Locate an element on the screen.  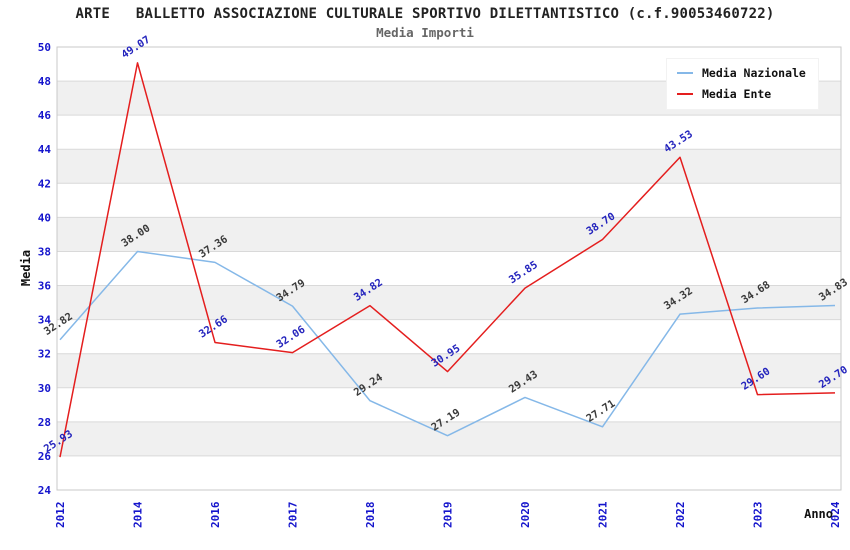
svg-text: 36 is located at coordinates (45, 286).